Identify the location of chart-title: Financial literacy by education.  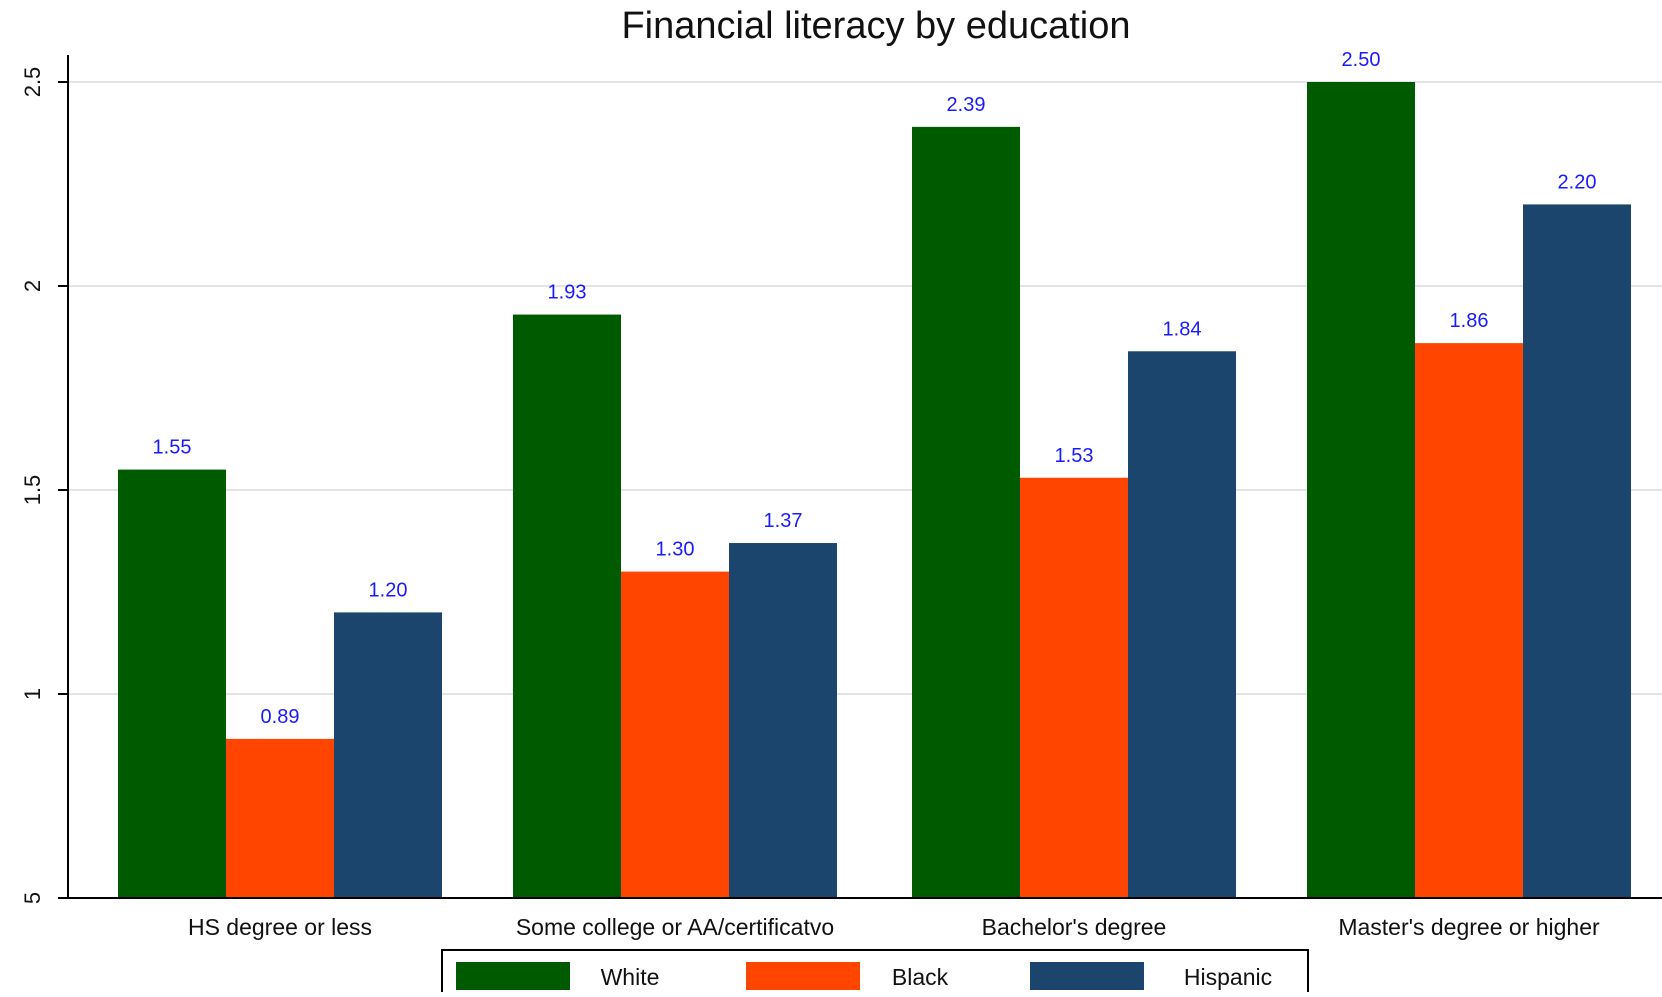
(875, 26).